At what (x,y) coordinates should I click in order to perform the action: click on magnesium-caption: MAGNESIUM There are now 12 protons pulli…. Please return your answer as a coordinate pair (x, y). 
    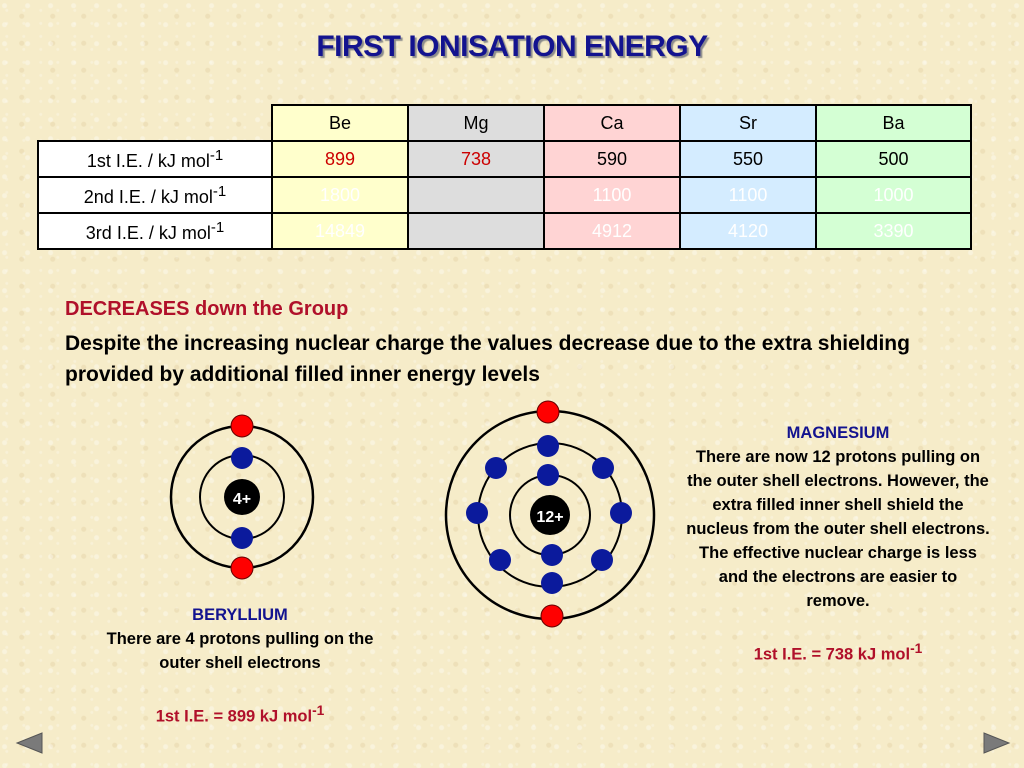
    Looking at the image, I should click on (838, 544).